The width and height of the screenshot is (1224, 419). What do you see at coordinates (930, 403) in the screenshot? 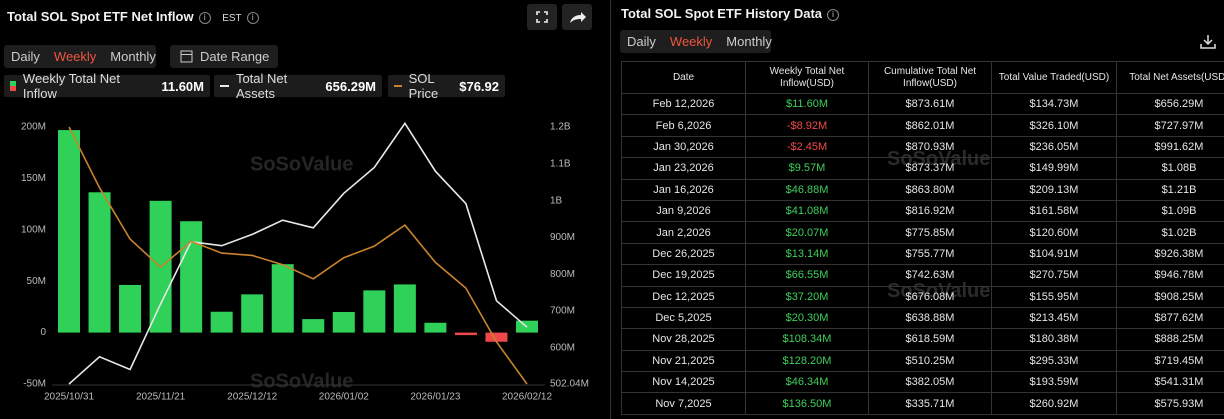
I see `table-cell: $335.71M` at bounding box center [930, 403].